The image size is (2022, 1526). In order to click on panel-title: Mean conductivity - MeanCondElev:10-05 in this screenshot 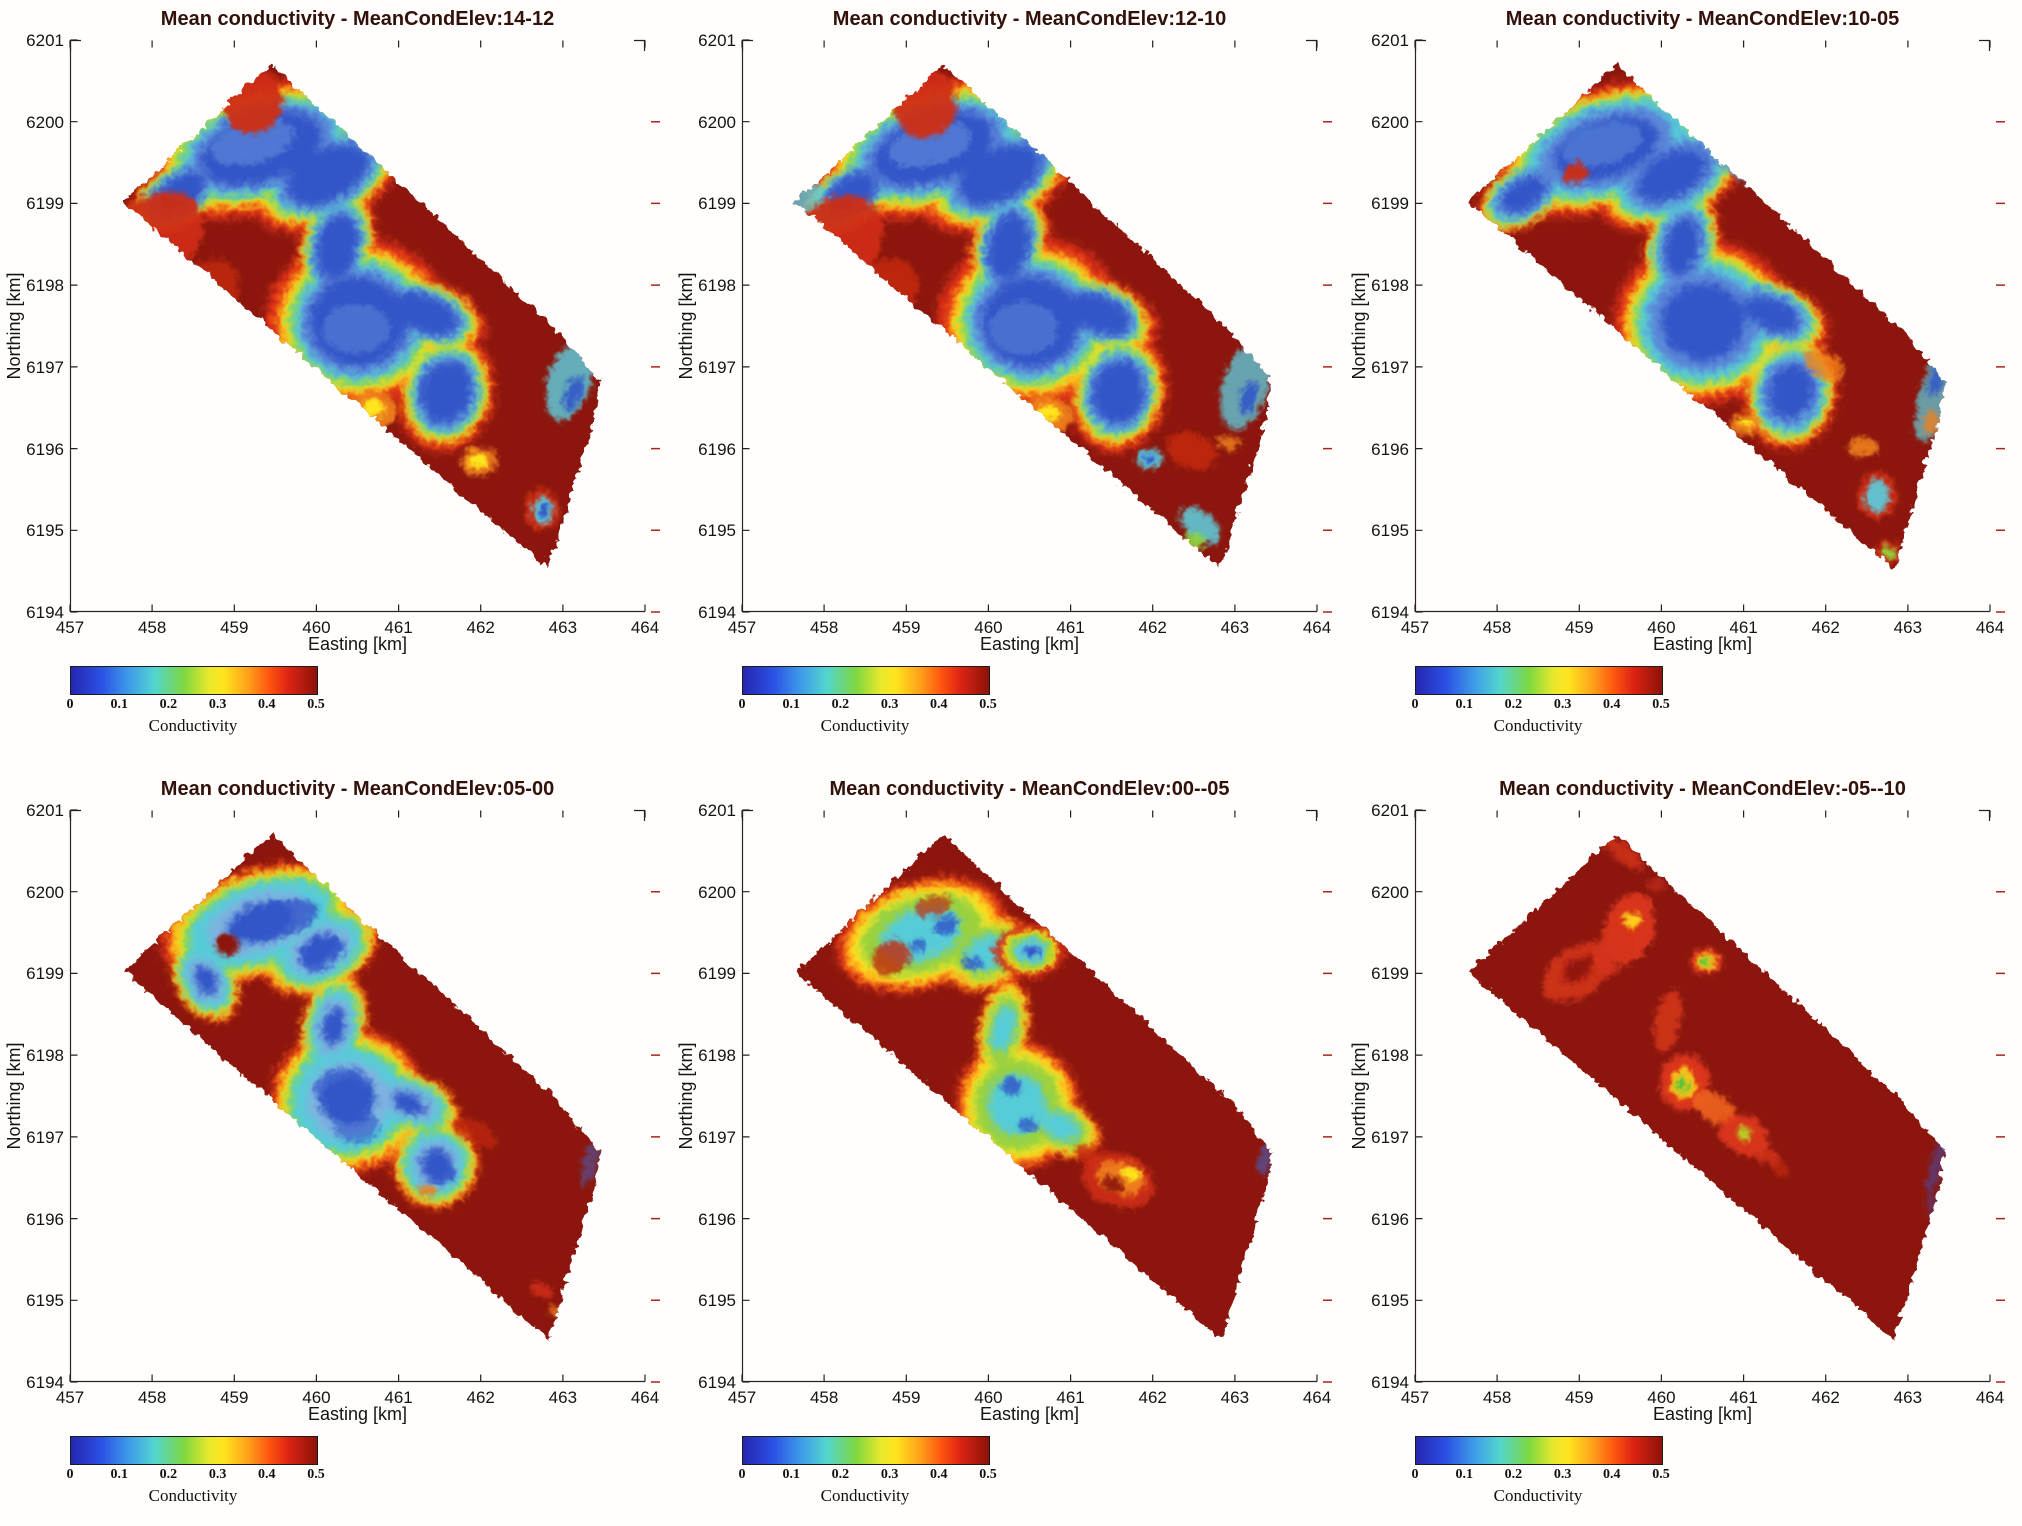, I will do `click(1702, 19)`.